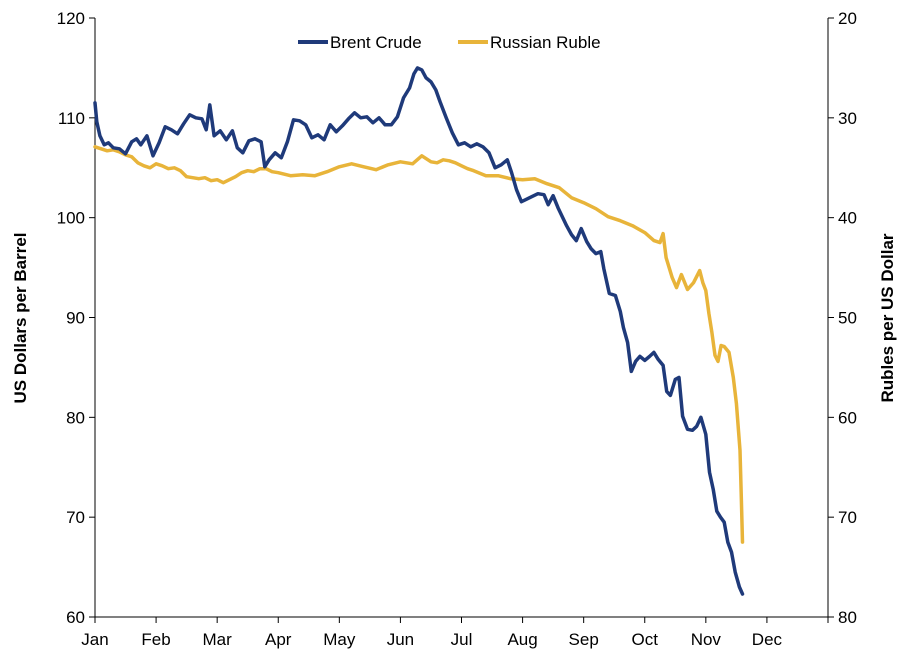  Describe the element at coordinates (645, 639) in the screenshot. I see `x-tick-label: Oct` at that location.